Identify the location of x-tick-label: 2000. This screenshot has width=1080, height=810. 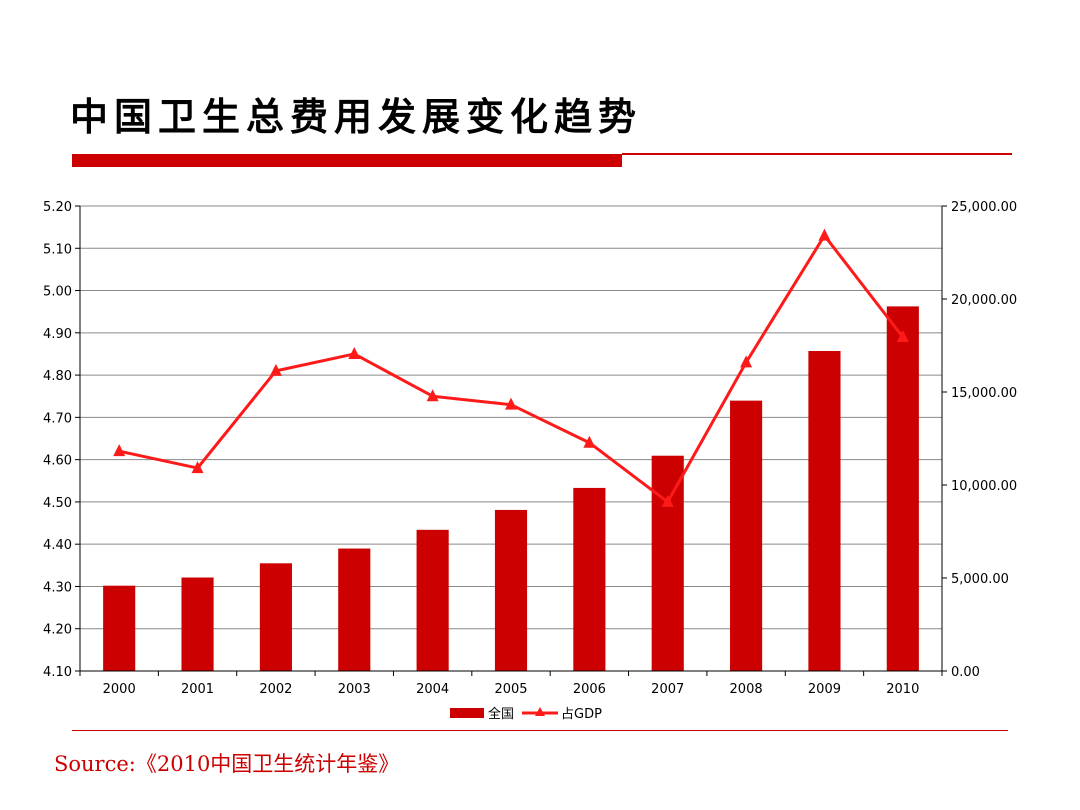
(119, 689).